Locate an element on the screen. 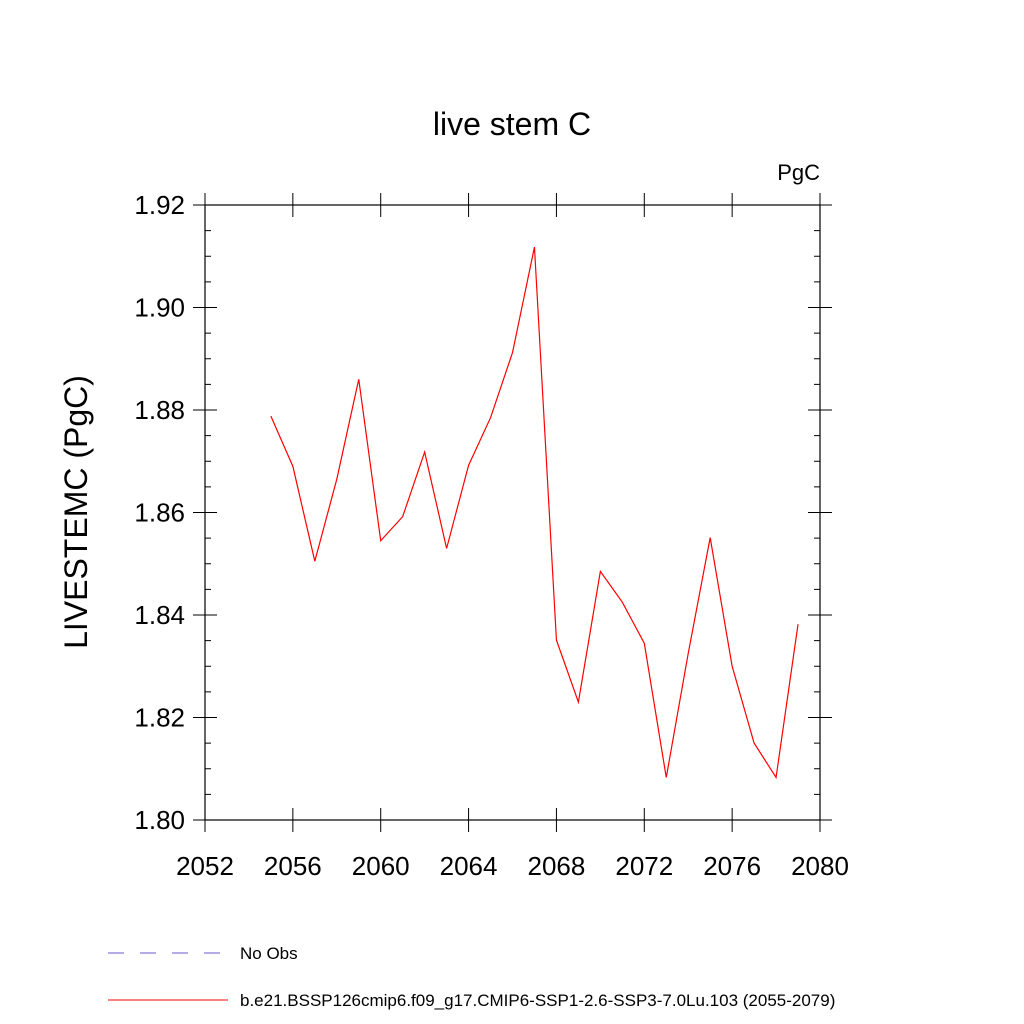  y-tick-labels: 1.80 1.82 1.84 1.86 1.88 1.90 1.92 is located at coordinates (159, 512).